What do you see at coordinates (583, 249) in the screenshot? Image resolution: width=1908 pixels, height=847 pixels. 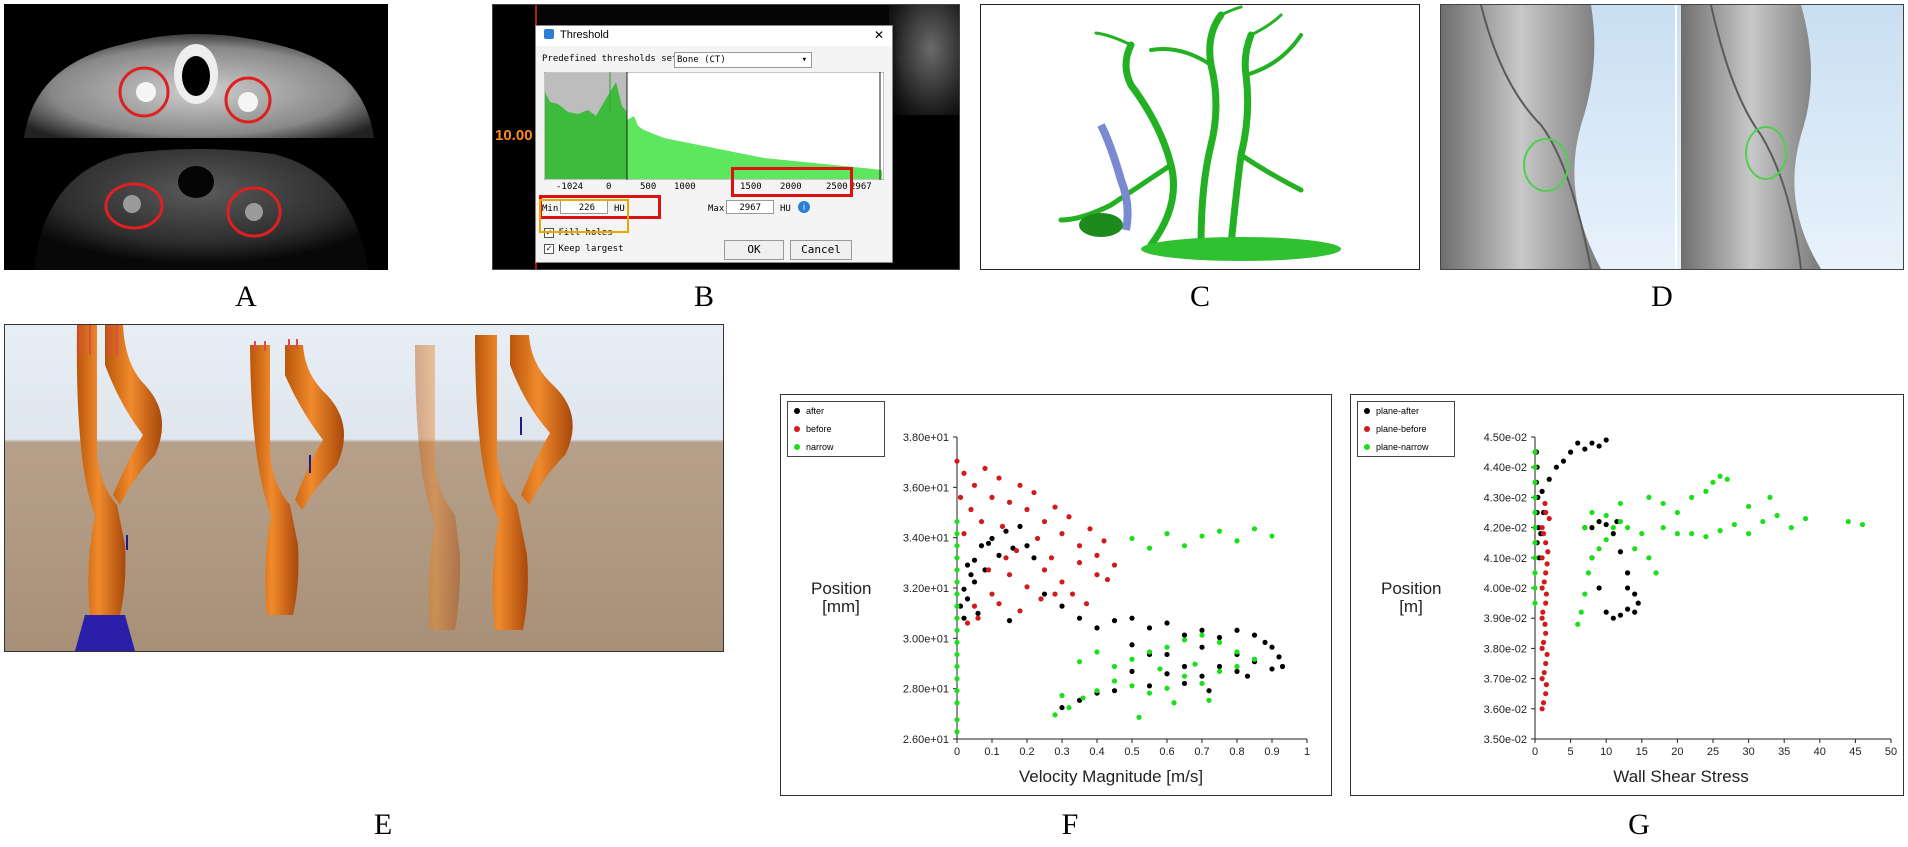 I see `keep-largest-checkbox: ✓ Keep largest` at bounding box center [583, 249].